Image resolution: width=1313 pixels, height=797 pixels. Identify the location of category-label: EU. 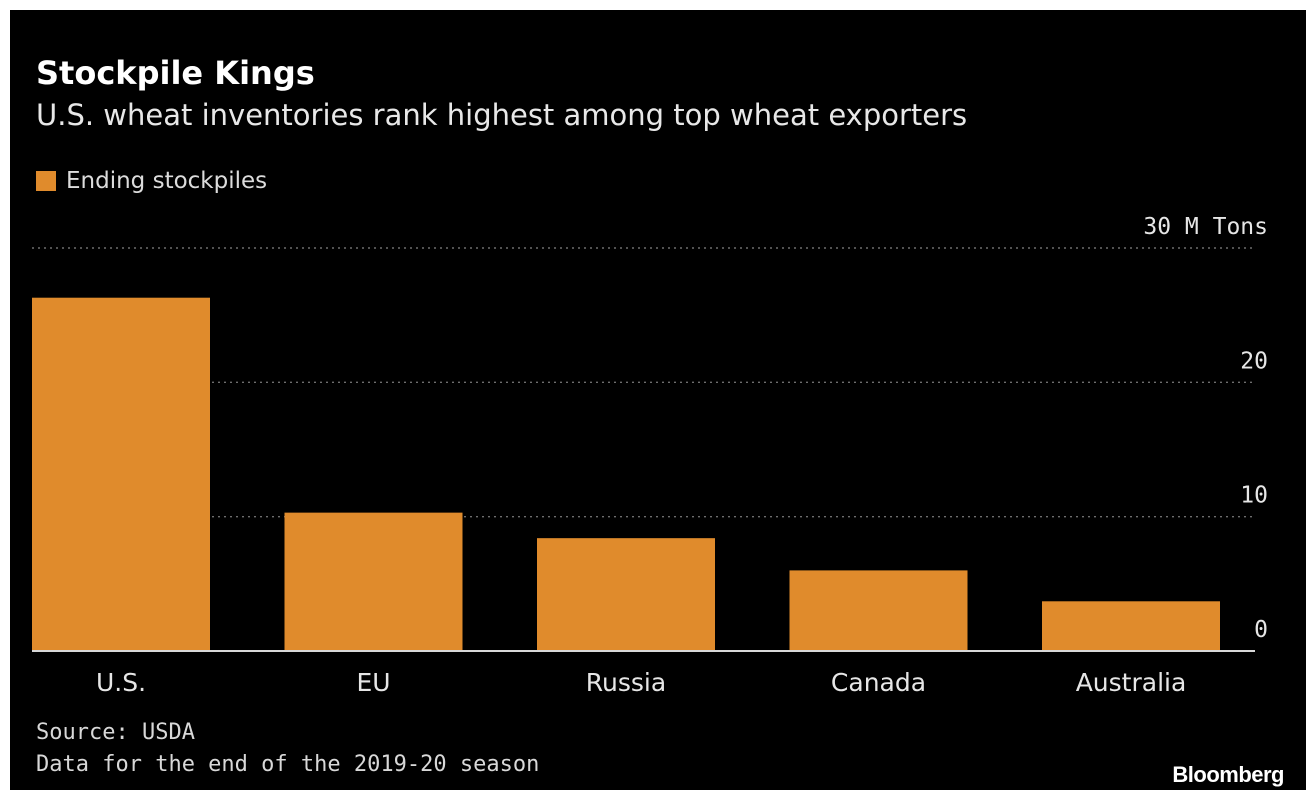
(373, 682).